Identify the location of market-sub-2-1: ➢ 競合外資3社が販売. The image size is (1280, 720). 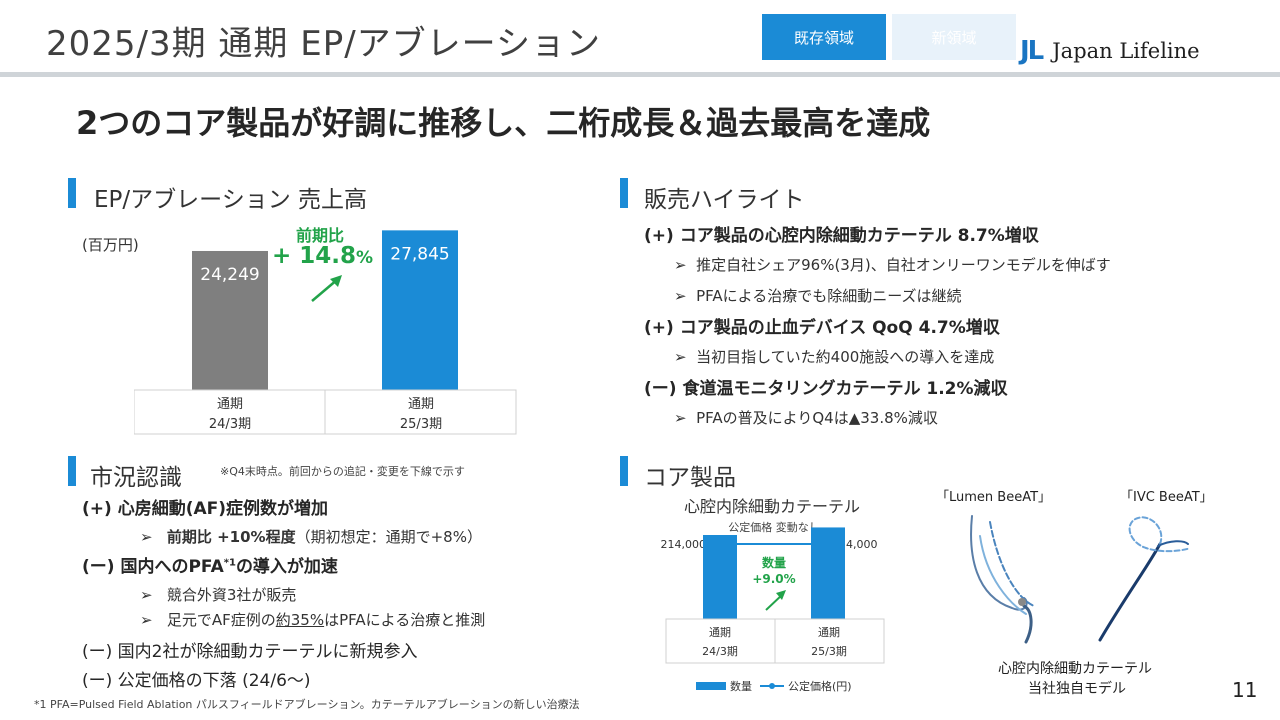
(218, 594).